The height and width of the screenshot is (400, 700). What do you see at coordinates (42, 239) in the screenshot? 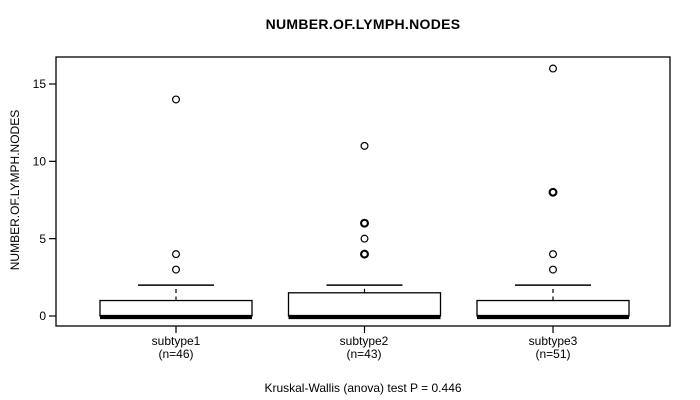
I see `y-tick-label: 5` at bounding box center [42, 239].